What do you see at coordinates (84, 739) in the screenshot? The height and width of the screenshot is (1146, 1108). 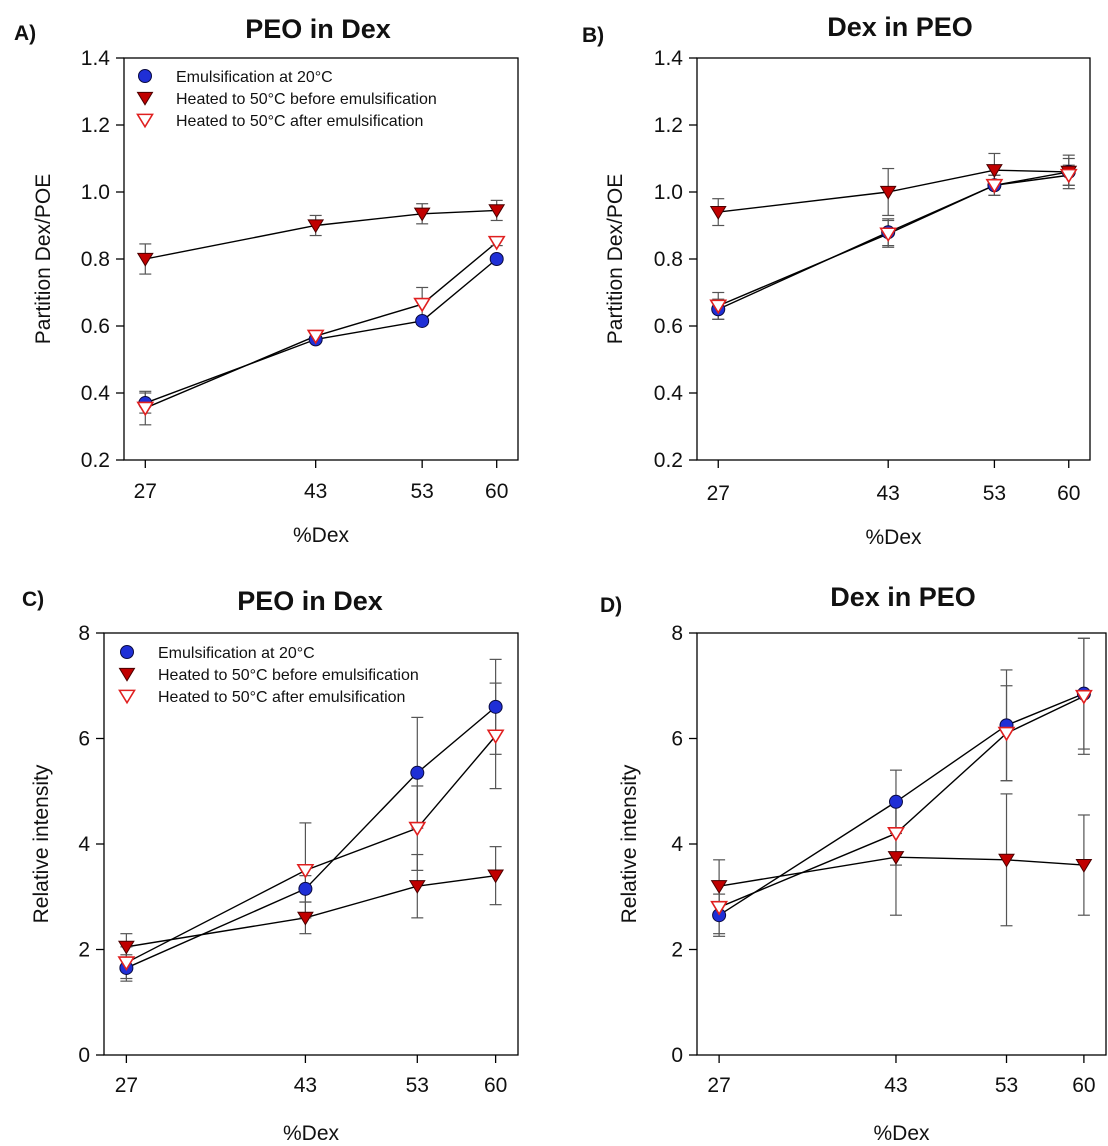 I see `y-tick-label: 6` at bounding box center [84, 739].